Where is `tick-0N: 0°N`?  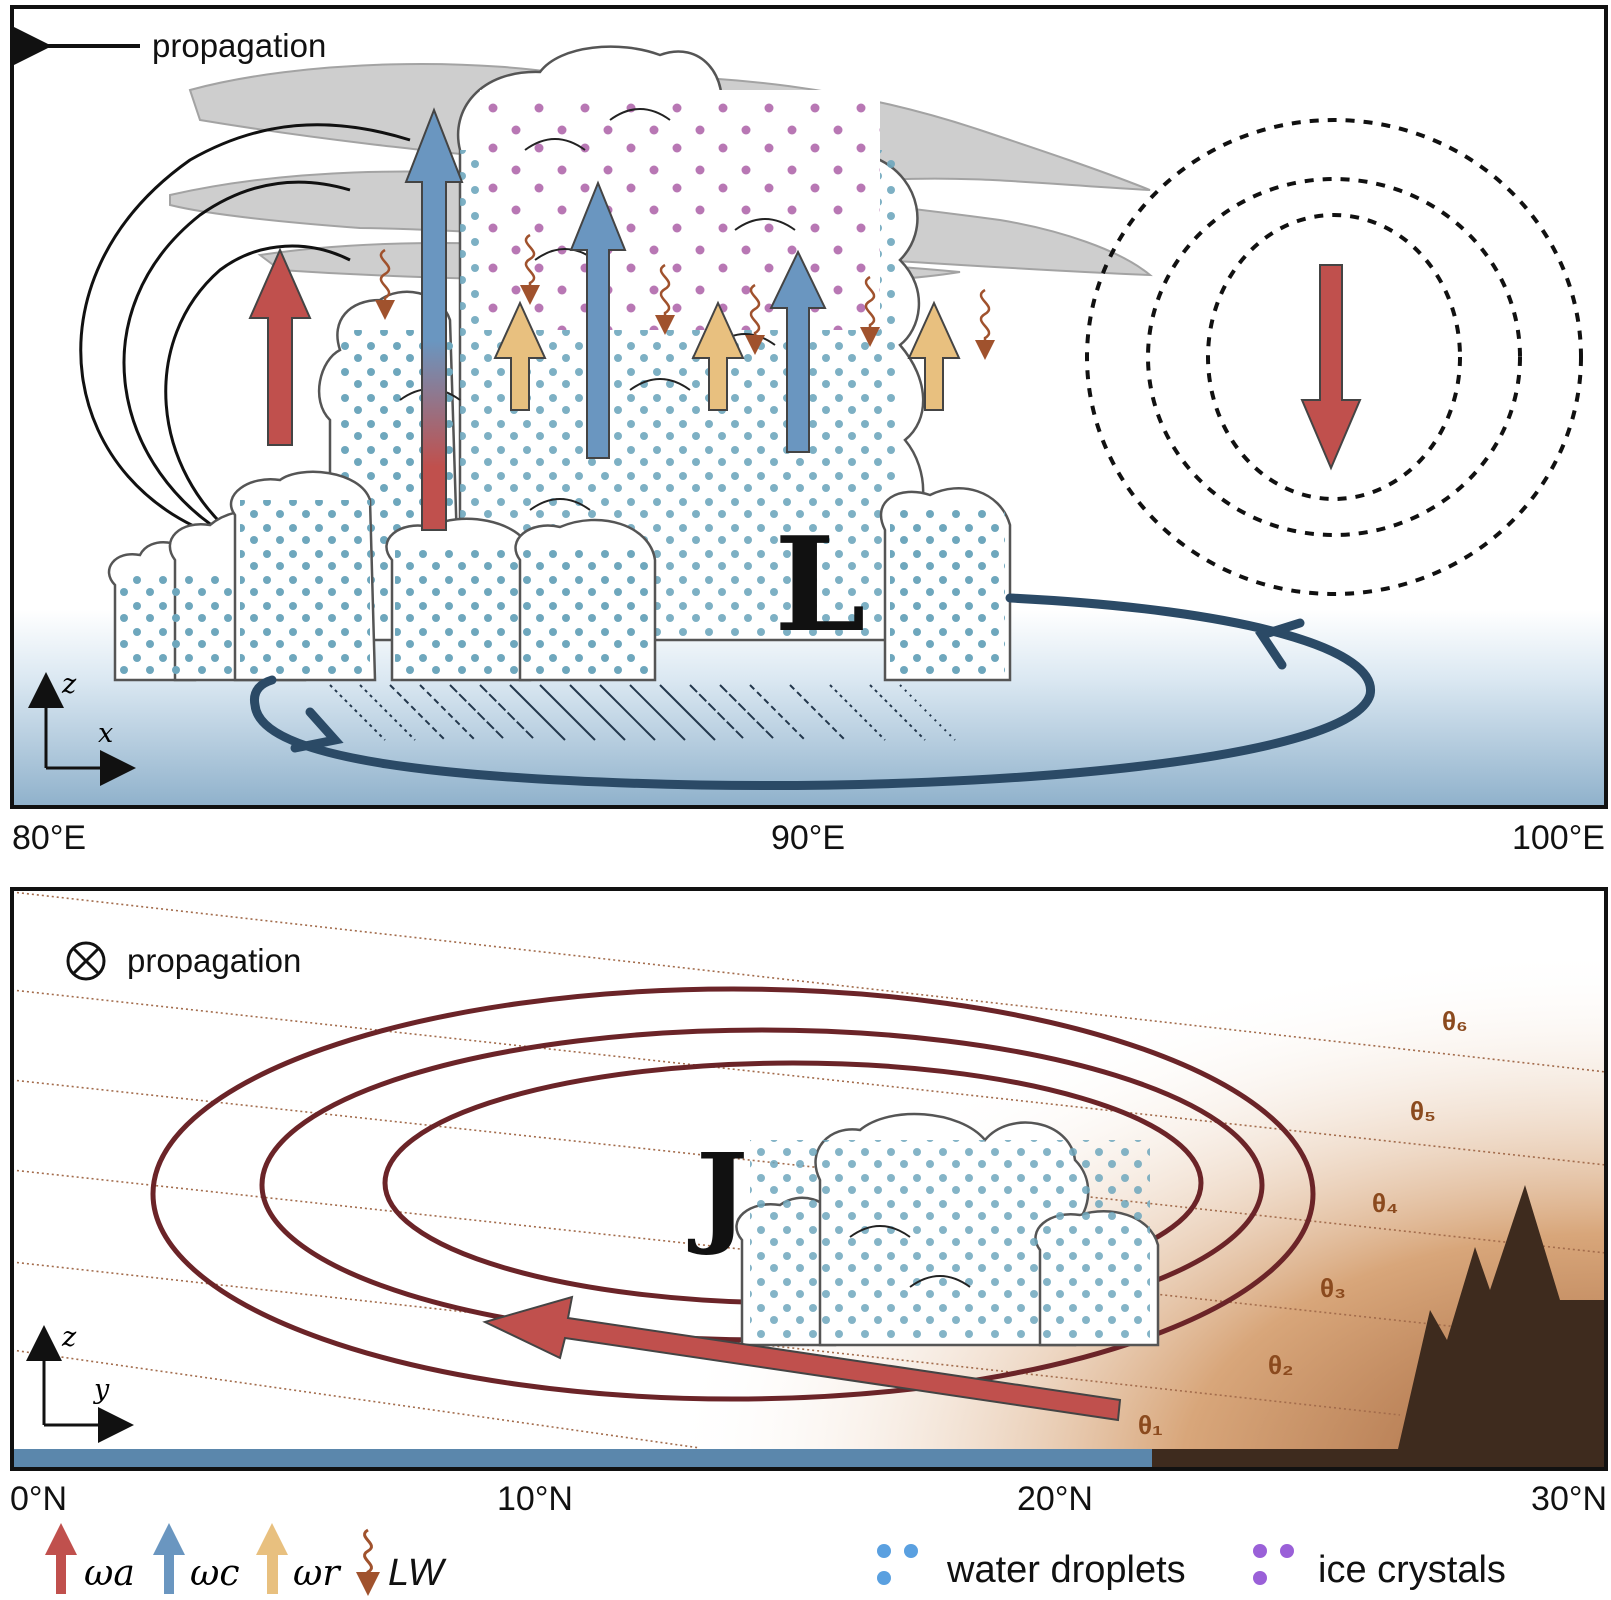 tick-0N: 0°N is located at coordinates (38, 1499).